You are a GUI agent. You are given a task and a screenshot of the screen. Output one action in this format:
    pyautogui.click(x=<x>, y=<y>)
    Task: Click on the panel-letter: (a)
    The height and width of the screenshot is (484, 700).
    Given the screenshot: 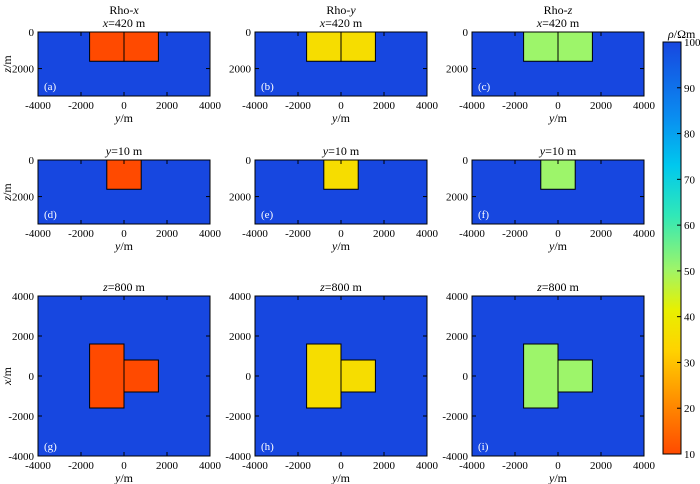 What is the action you would take?
    pyautogui.click(x=50, y=87)
    